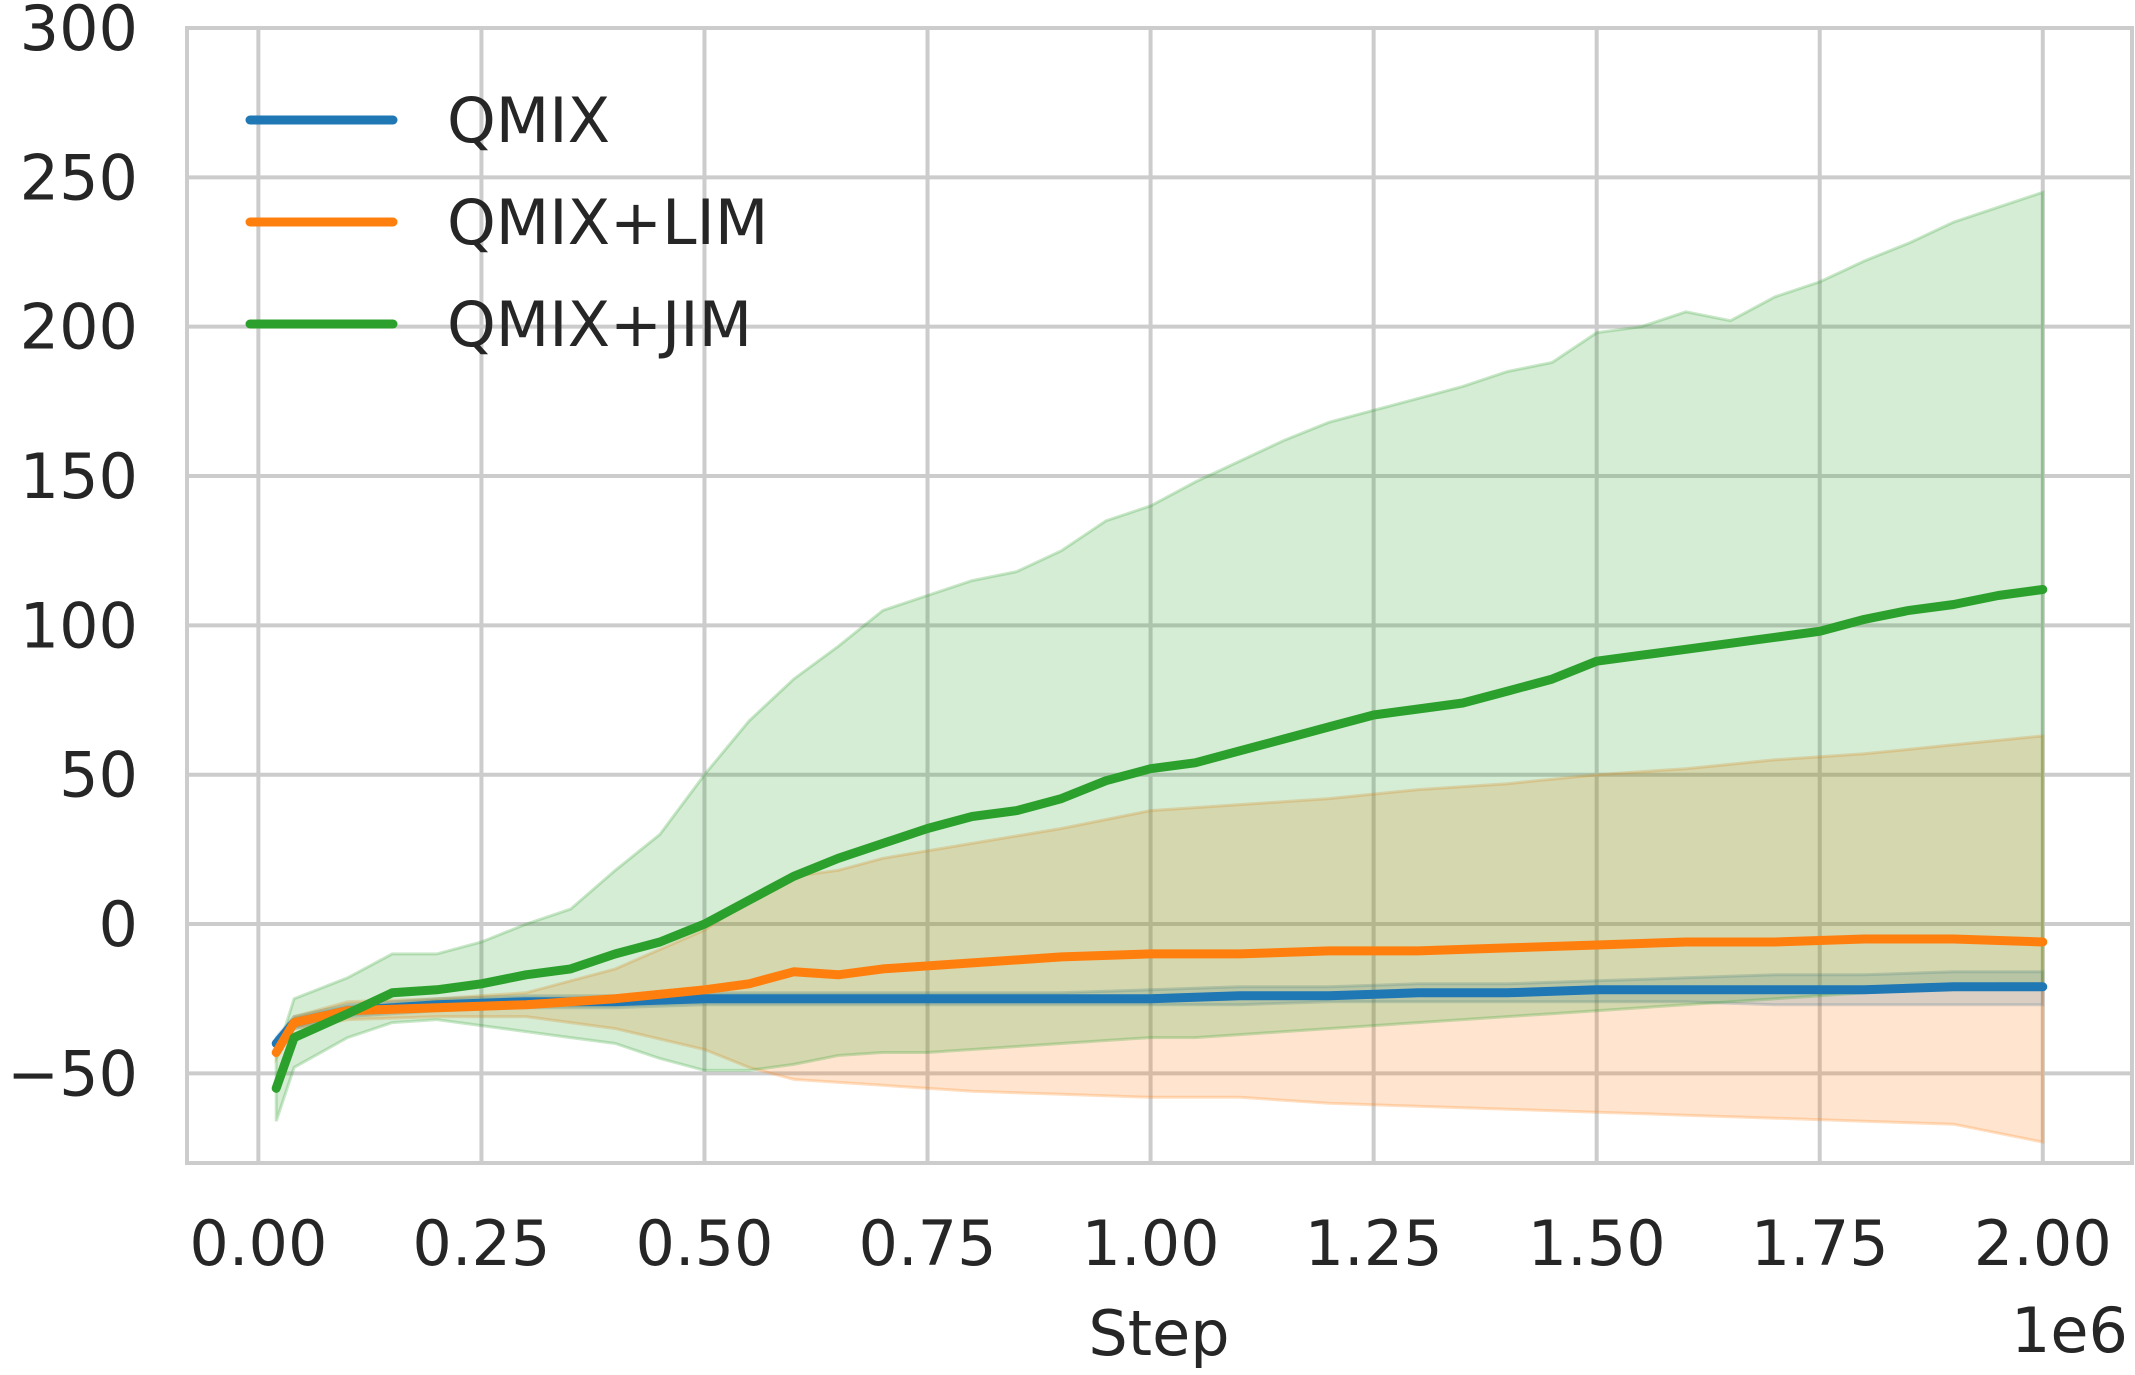 The width and height of the screenshot is (2135, 1375). Describe the element at coordinates (599, 324) in the screenshot. I see `legend-label: QMIX+JIM` at that location.